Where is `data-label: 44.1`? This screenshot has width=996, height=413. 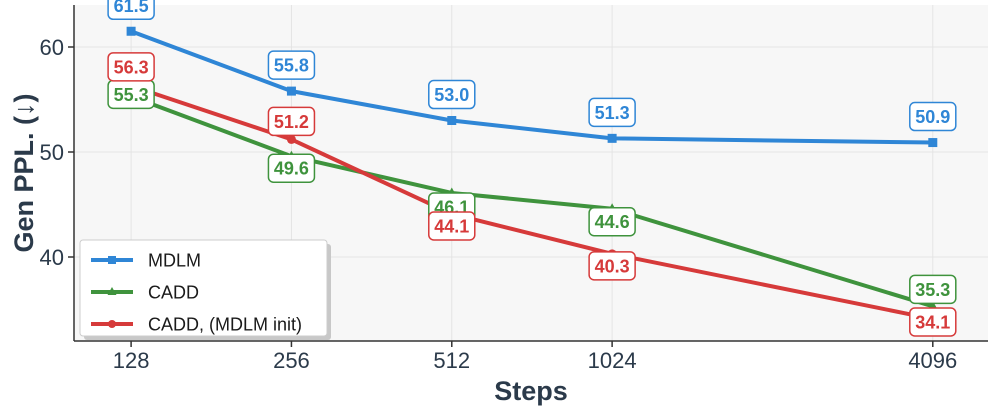
data-label: 44.1 is located at coordinates (452, 226).